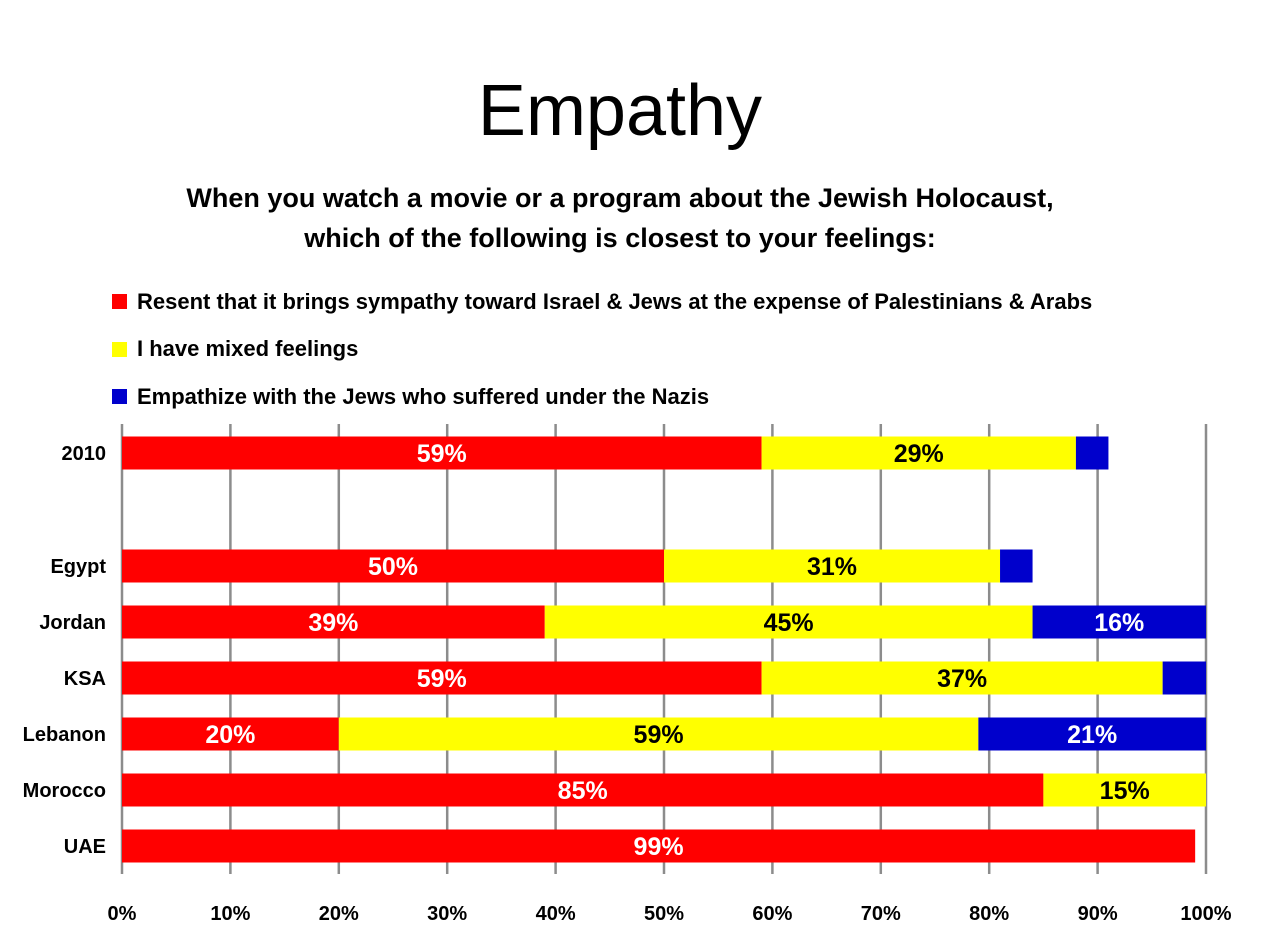 This screenshot has height=950, width=1262. I want to click on data-label: 50%, so click(393, 567).